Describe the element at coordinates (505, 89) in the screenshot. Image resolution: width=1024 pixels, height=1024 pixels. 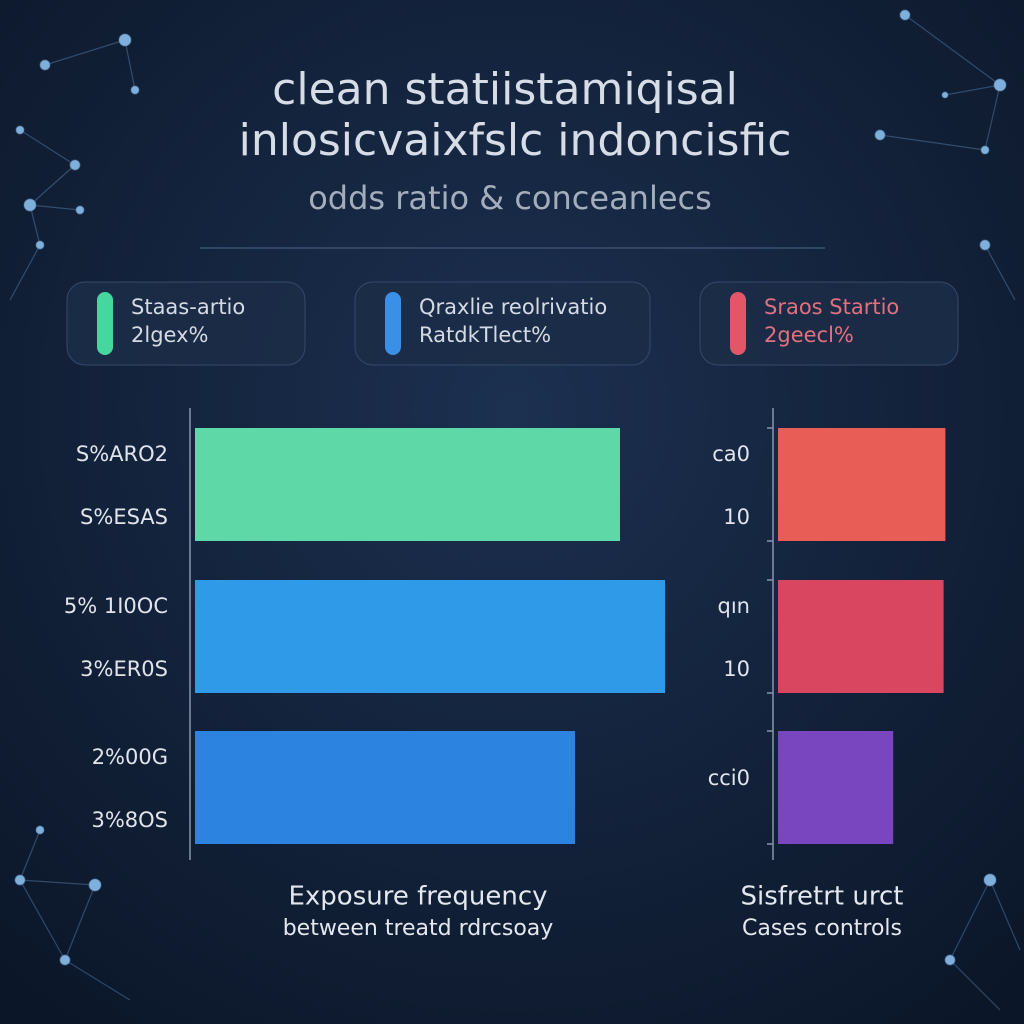
I see `title-line: clean statiistamiqisal` at that location.